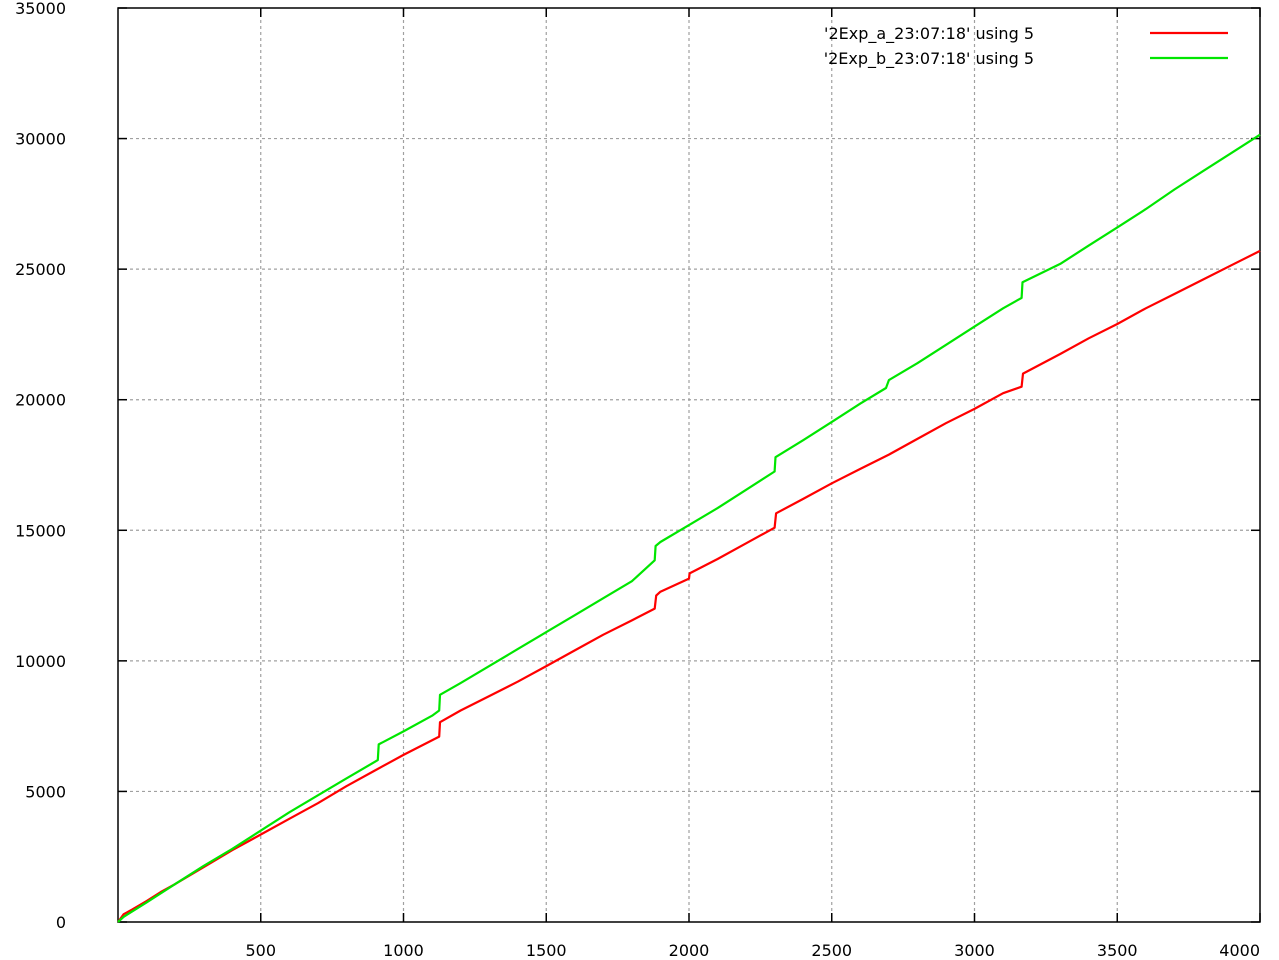 The height and width of the screenshot is (960, 1279). What do you see at coordinates (40, 269) in the screenshot?
I see `y-tick-label: 25000` at bounding box center [40, 269].